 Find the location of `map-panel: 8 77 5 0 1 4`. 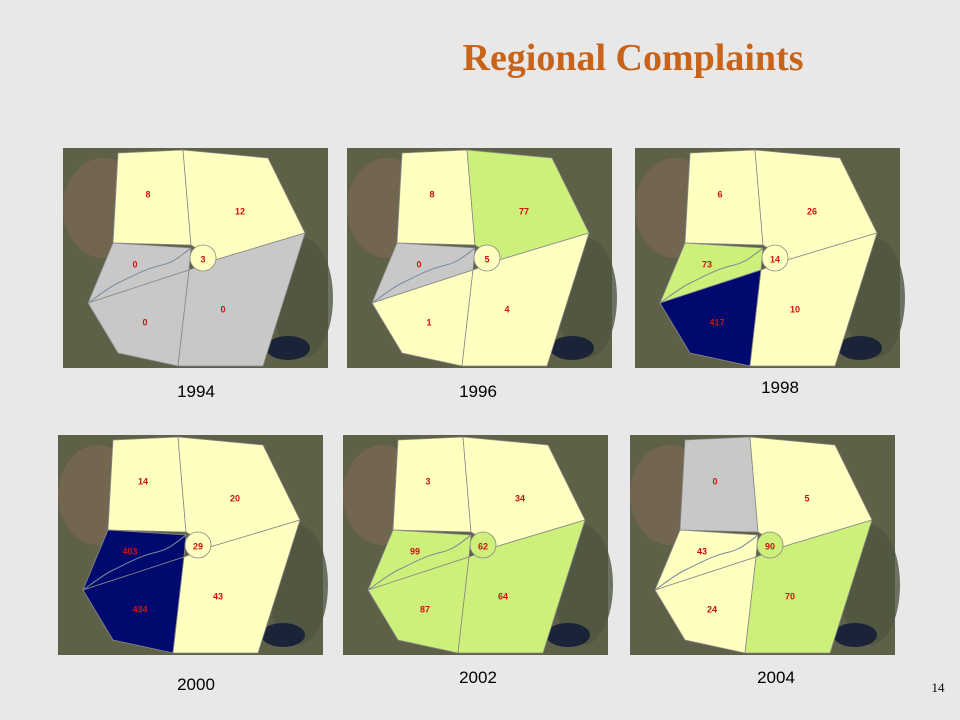

map-panel: 8 77 5 0 1 4 is located at coordinates (482, 258).